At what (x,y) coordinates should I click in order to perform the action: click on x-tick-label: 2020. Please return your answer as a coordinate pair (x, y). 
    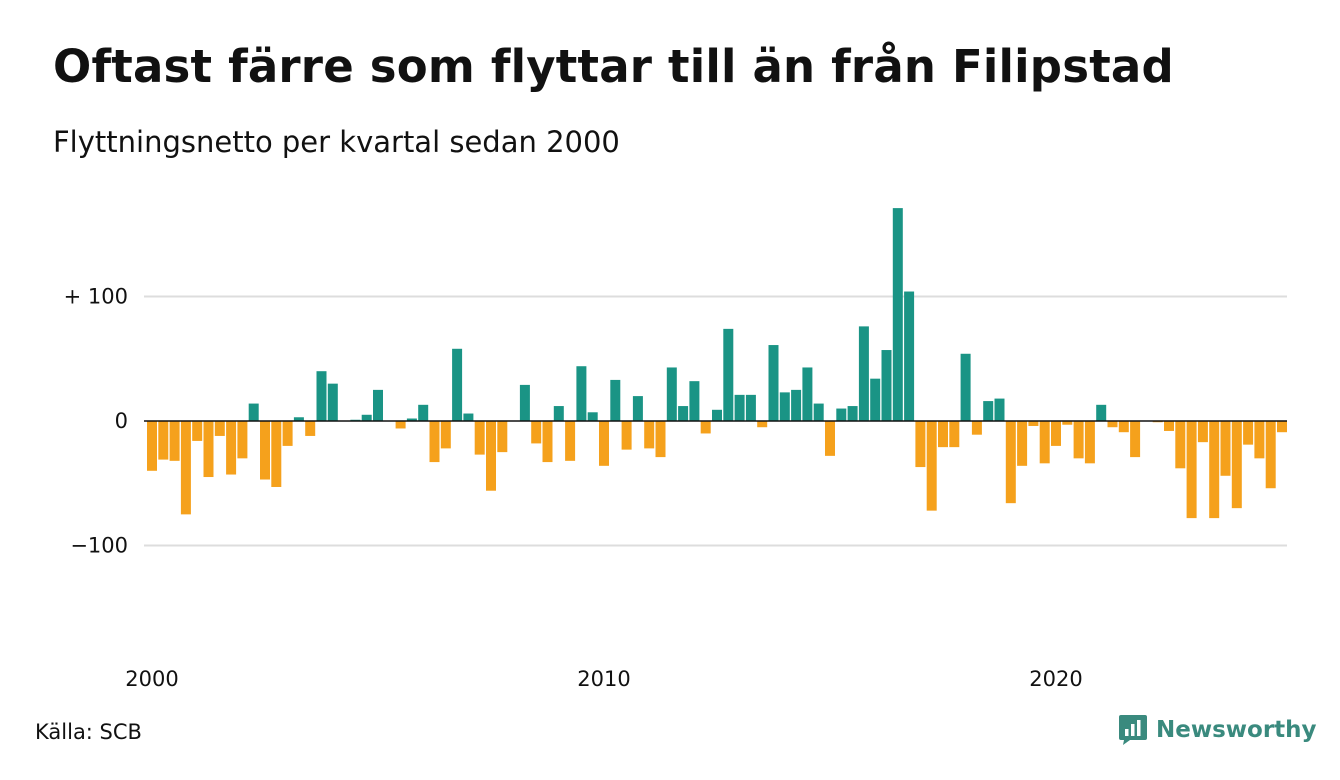
    Looking at the image, I should click on (1055, 679).